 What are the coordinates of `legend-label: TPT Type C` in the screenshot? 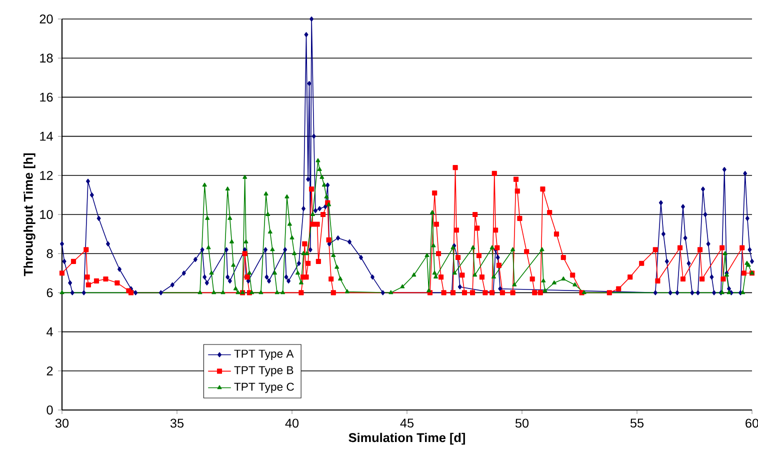 It's located at (264, 388).